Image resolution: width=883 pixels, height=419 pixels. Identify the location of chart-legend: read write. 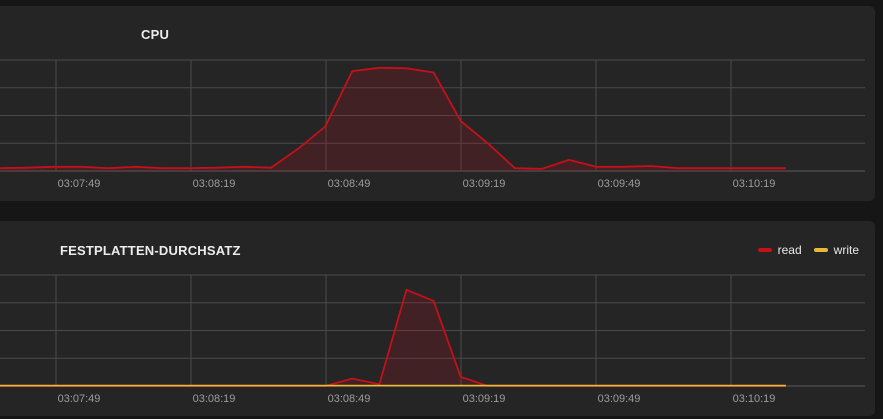
(808, 250).